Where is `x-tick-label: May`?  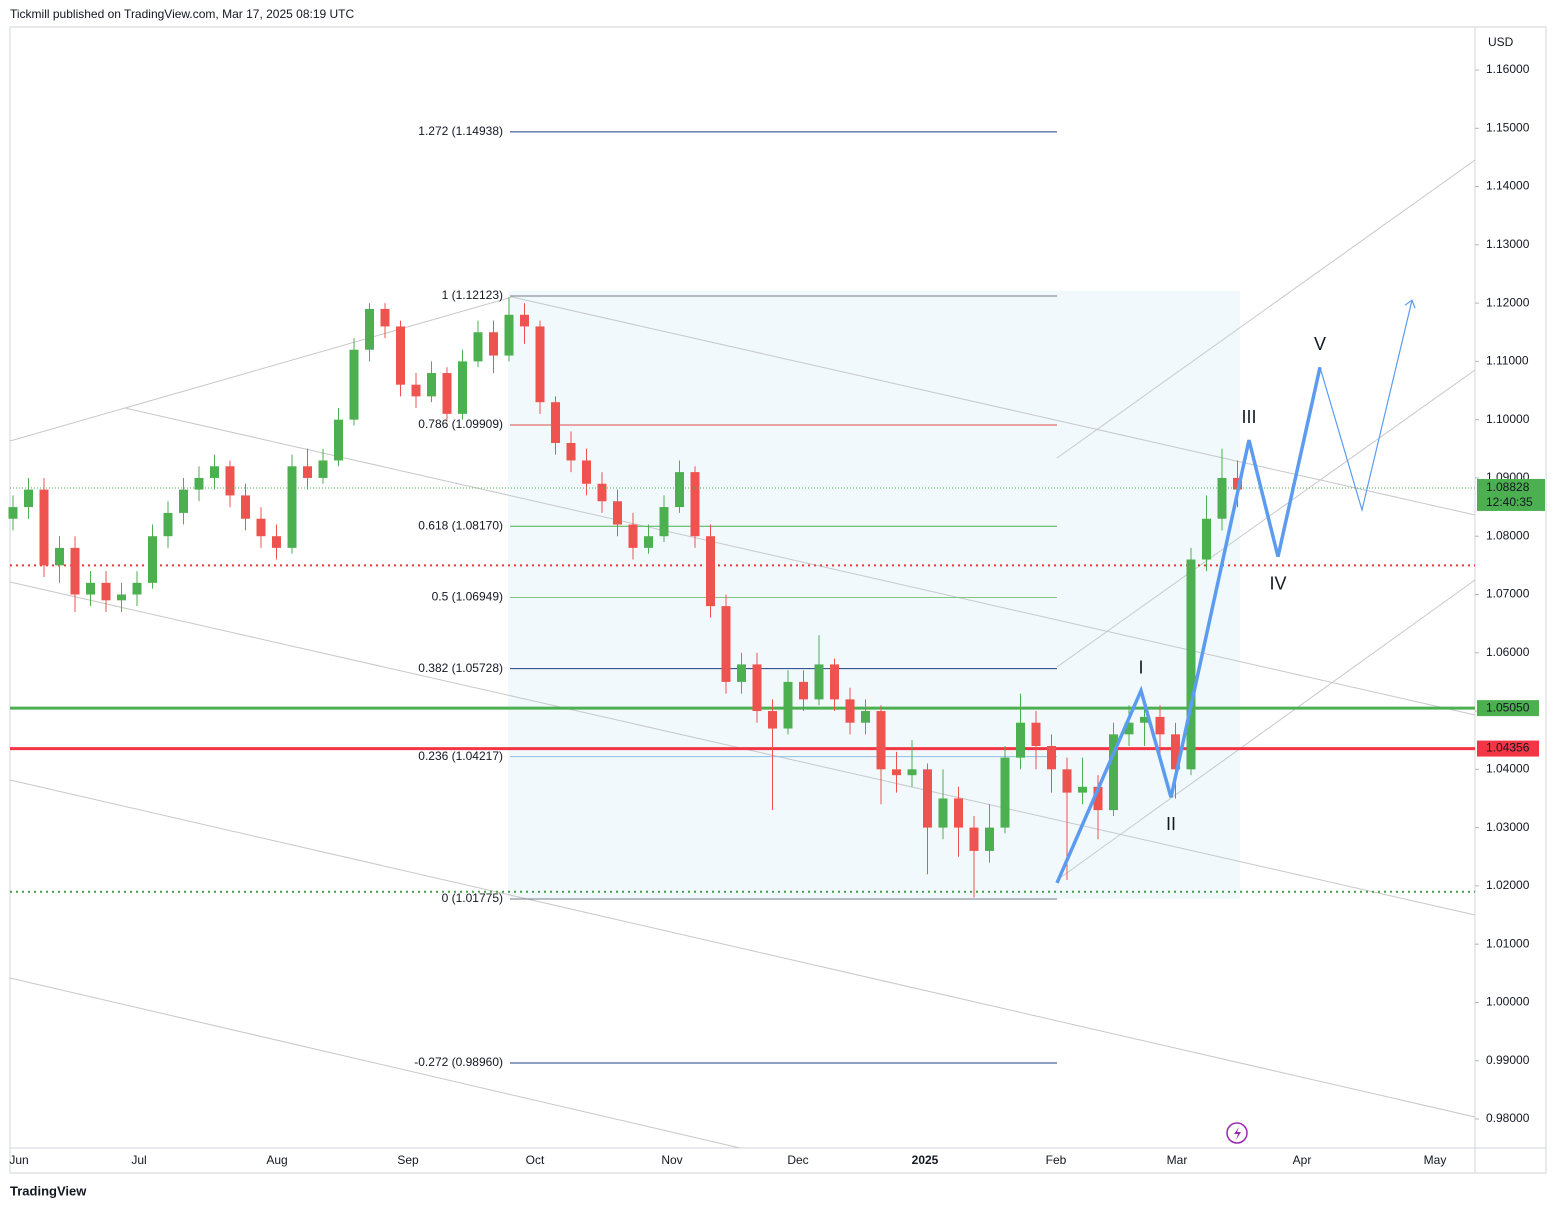
x-tick-label: May is located at coordinates (1435, 1160).